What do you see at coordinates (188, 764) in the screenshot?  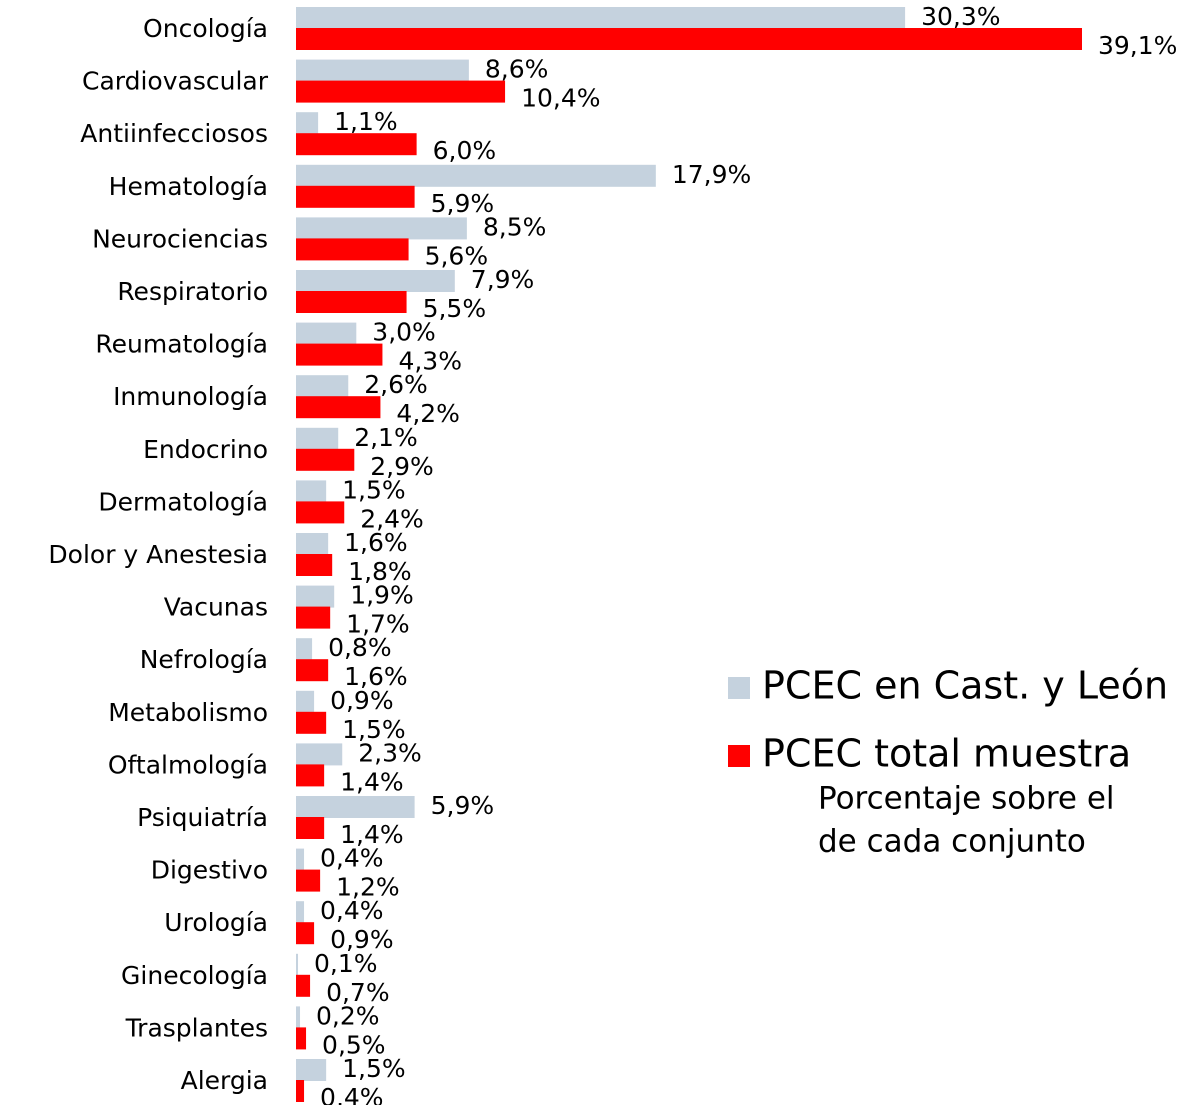 I see `category-label: Oftalmología` at bounding box center [188, 764].